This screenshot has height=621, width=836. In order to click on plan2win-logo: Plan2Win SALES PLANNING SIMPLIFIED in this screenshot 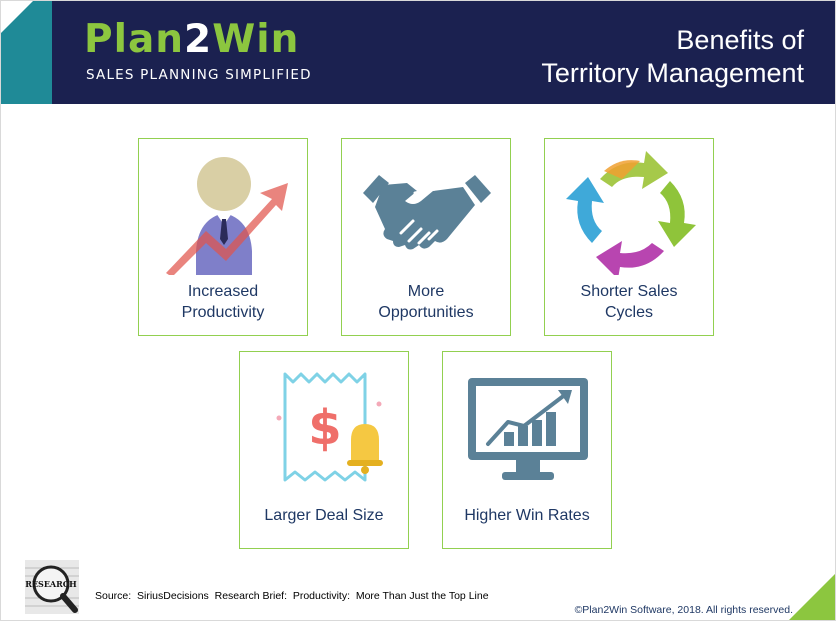, I will do `click(198, 50)`.